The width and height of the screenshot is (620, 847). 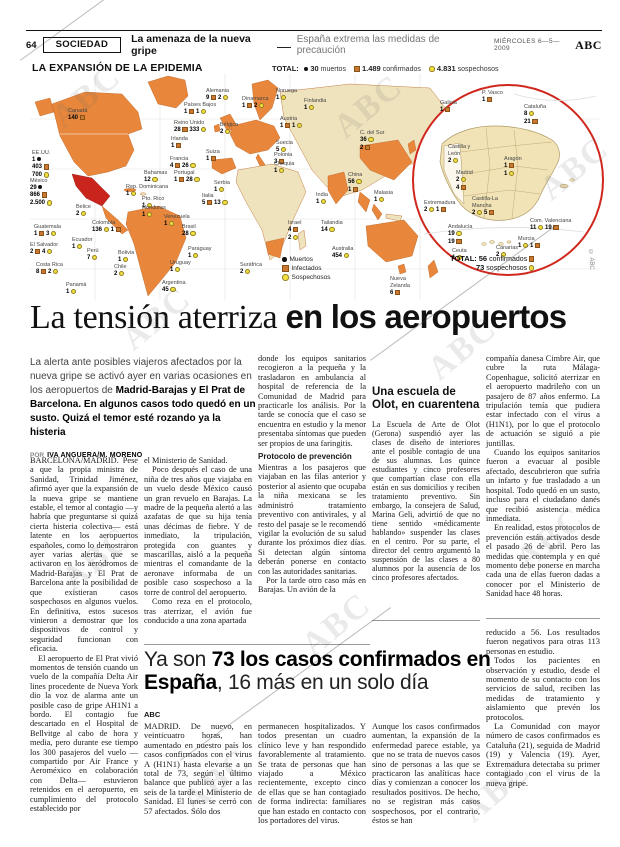 What do you see at coordinates (189, 227) in the screenshot?
I see `country-name: Brasil` at bounding box center [189, 227].